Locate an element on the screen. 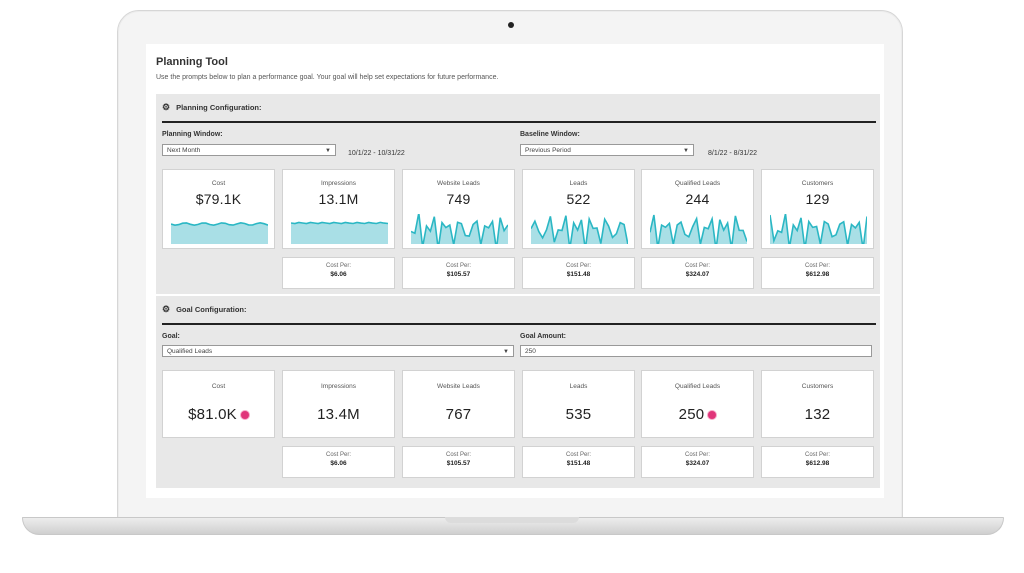  metric-value: 535 is located at coordinates (578, 414).